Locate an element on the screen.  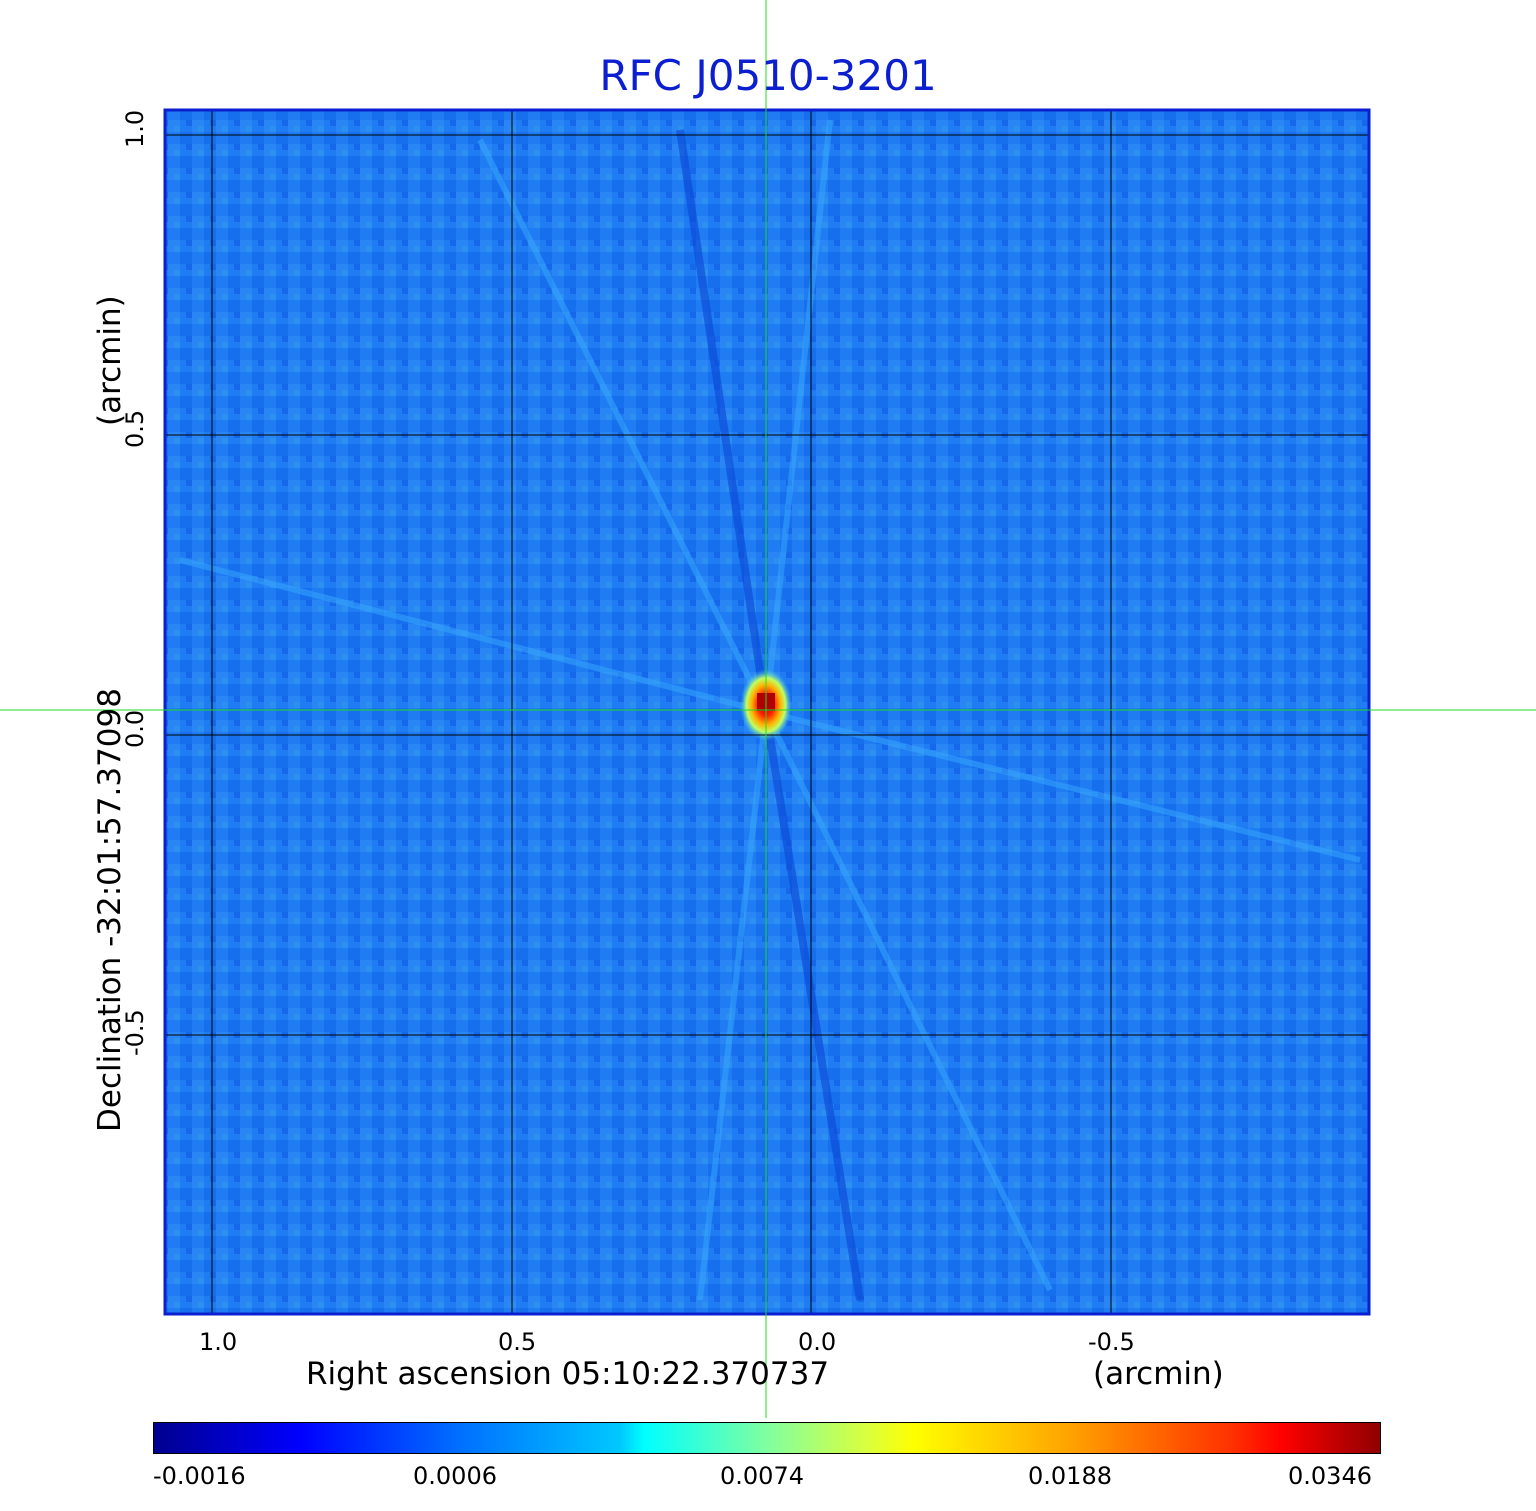
x-tick-label: 0.5 is located at coordinates (517, 1342).